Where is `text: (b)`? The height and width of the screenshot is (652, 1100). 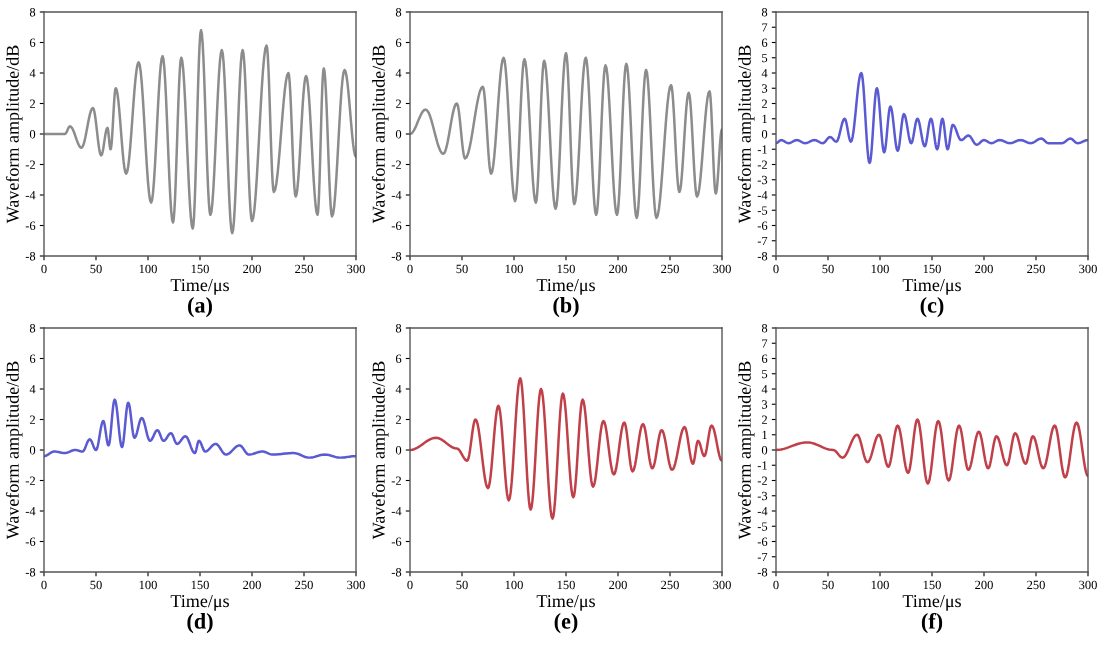
text: (b) is located at coordinates (566, 307).